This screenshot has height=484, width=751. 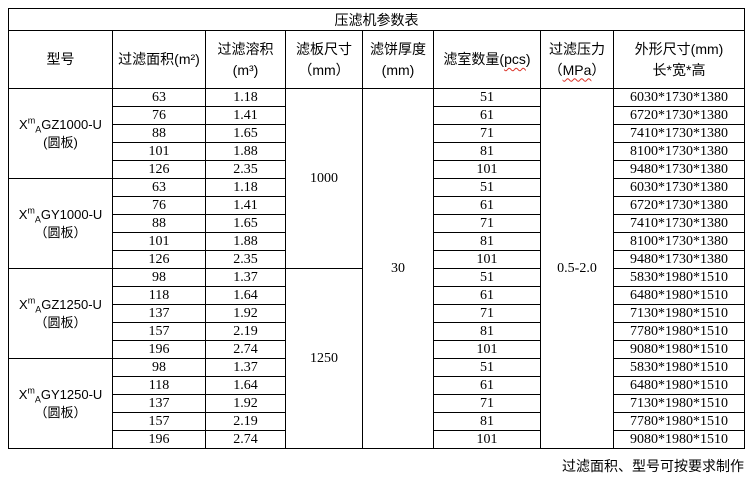 What do you see at coordinates (679, 59) in the screenshot?
I see `col-header-overall-dims: 外形尺寸(mm) 长*宽*高` at bounding box center [679, 59].